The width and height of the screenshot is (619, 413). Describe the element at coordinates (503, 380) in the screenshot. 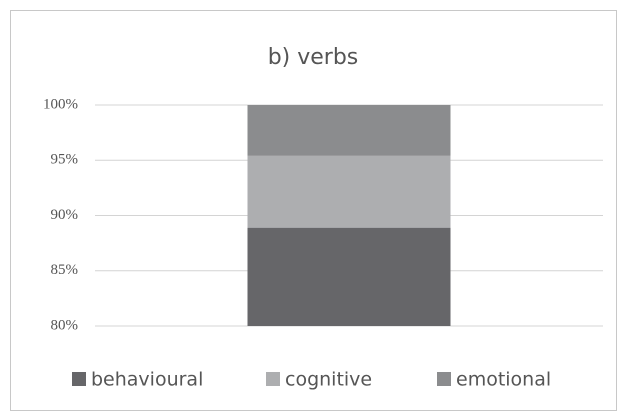

I see `legend-label: emotional` at that location.